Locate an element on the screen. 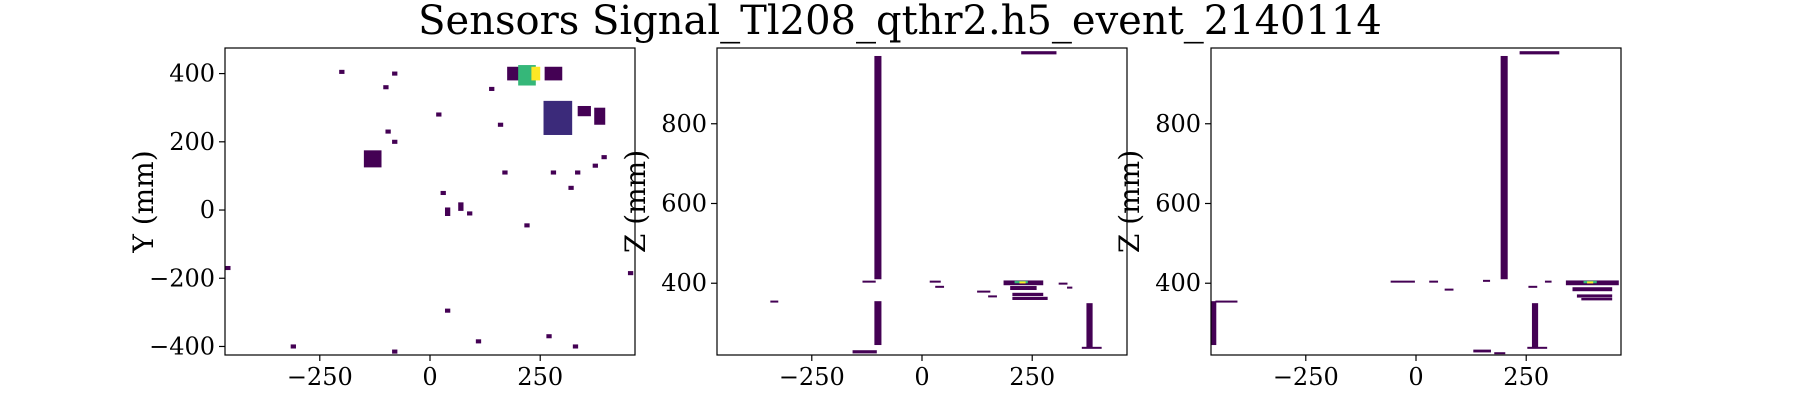  heatmap-cells is located at coordinates (936, 202).